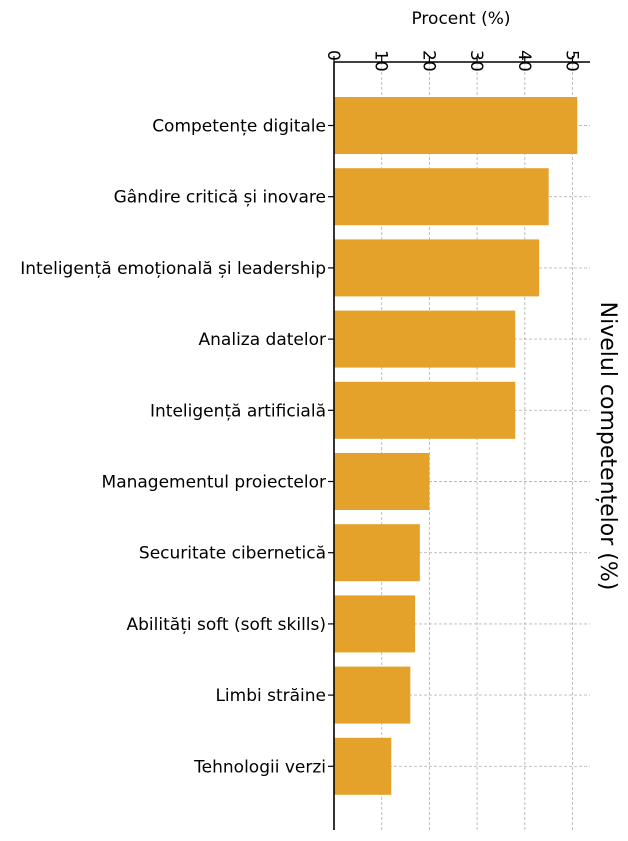  Describe the element at coordinates (238, 411) in the screenshot. I see `category-label: Inteligență artificială` at that location.